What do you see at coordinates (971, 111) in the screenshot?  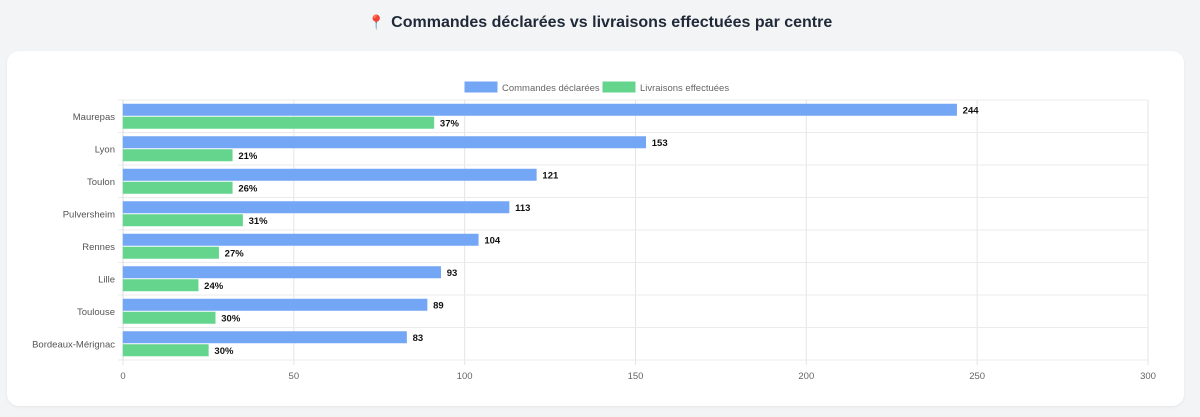 I see `data-label: 244` at bounding box center [971, 111].